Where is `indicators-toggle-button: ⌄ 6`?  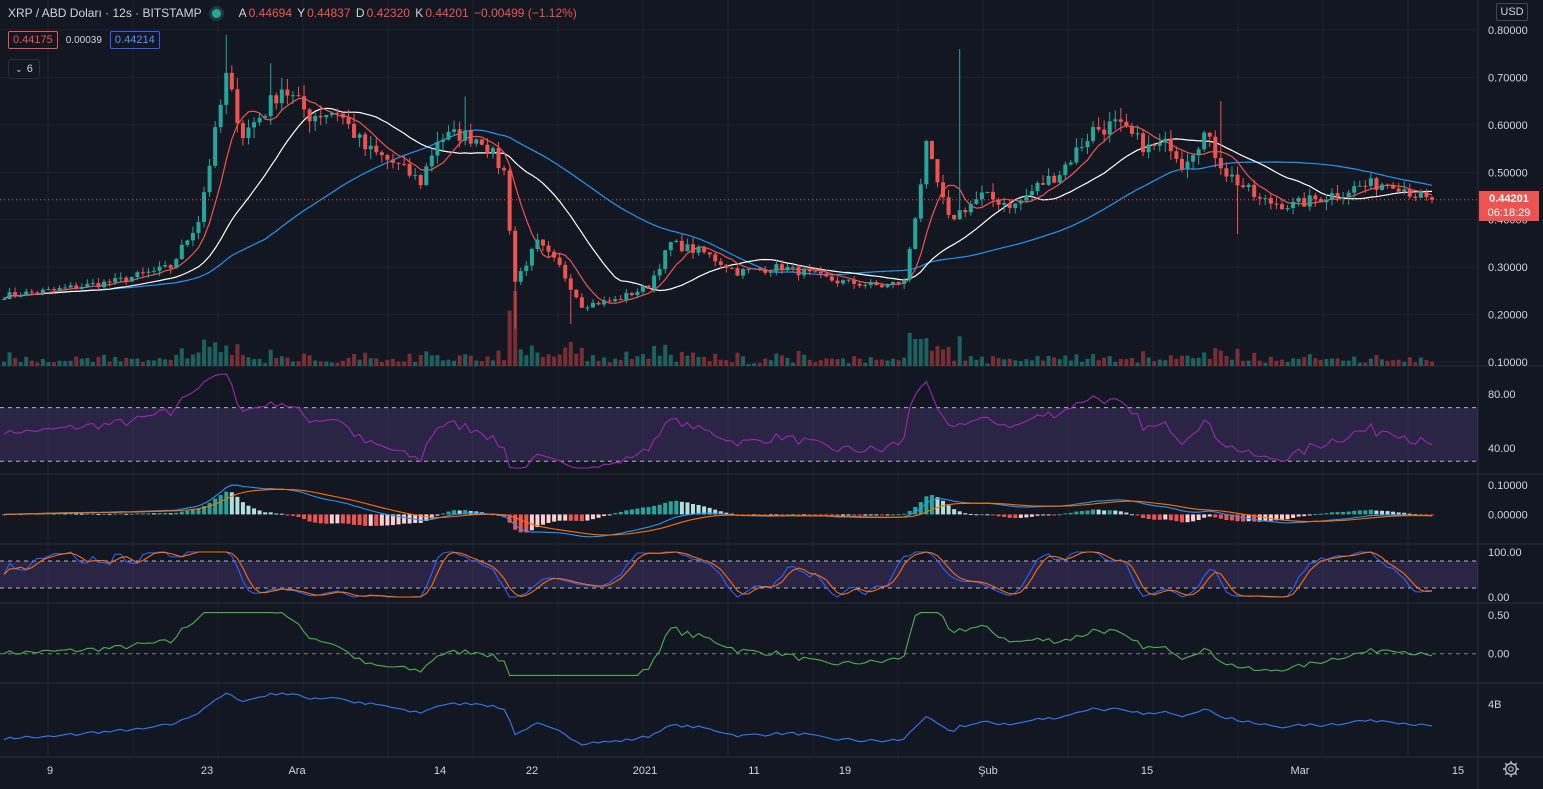
indicators-toggle-button: ⌄ 6 is located at coordinates (24, 69).